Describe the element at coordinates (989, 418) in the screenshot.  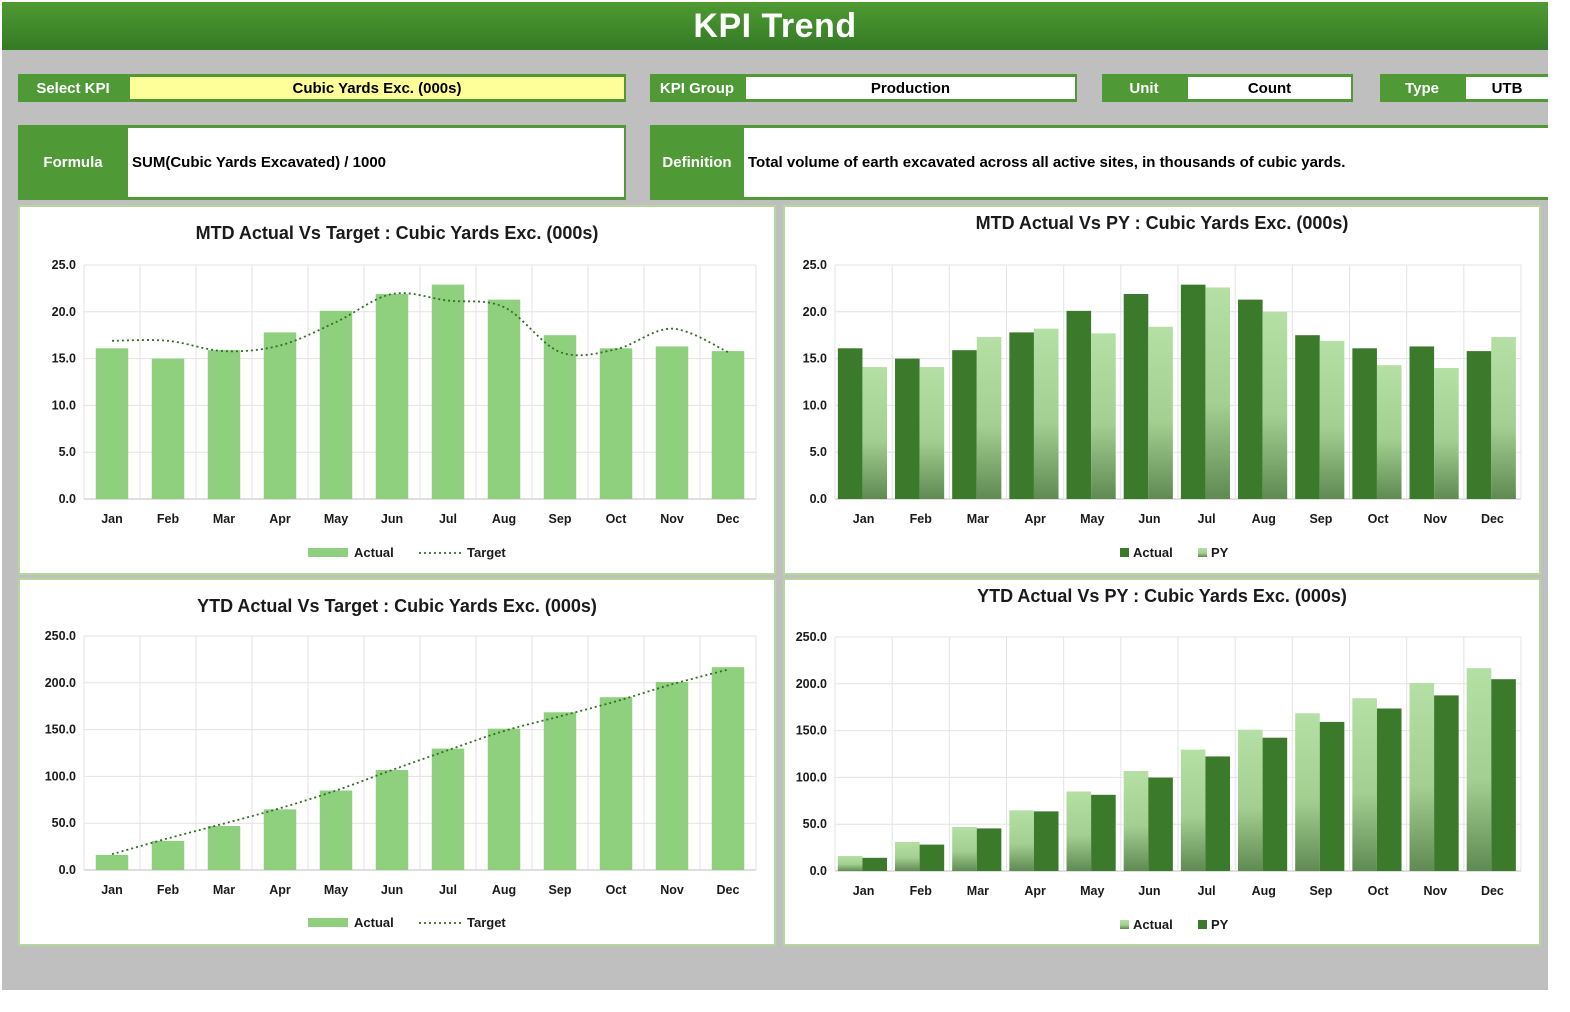
I see `bar-py-mar` at that location.